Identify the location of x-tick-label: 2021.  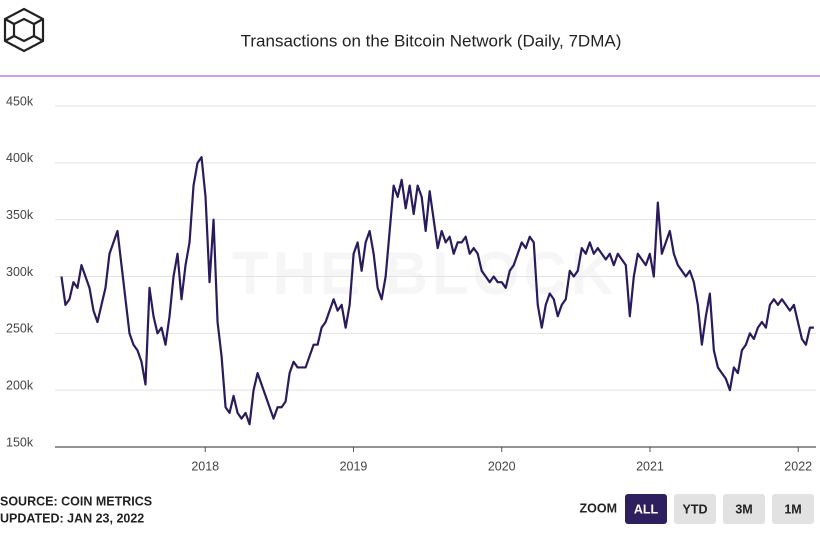
(650, 466).